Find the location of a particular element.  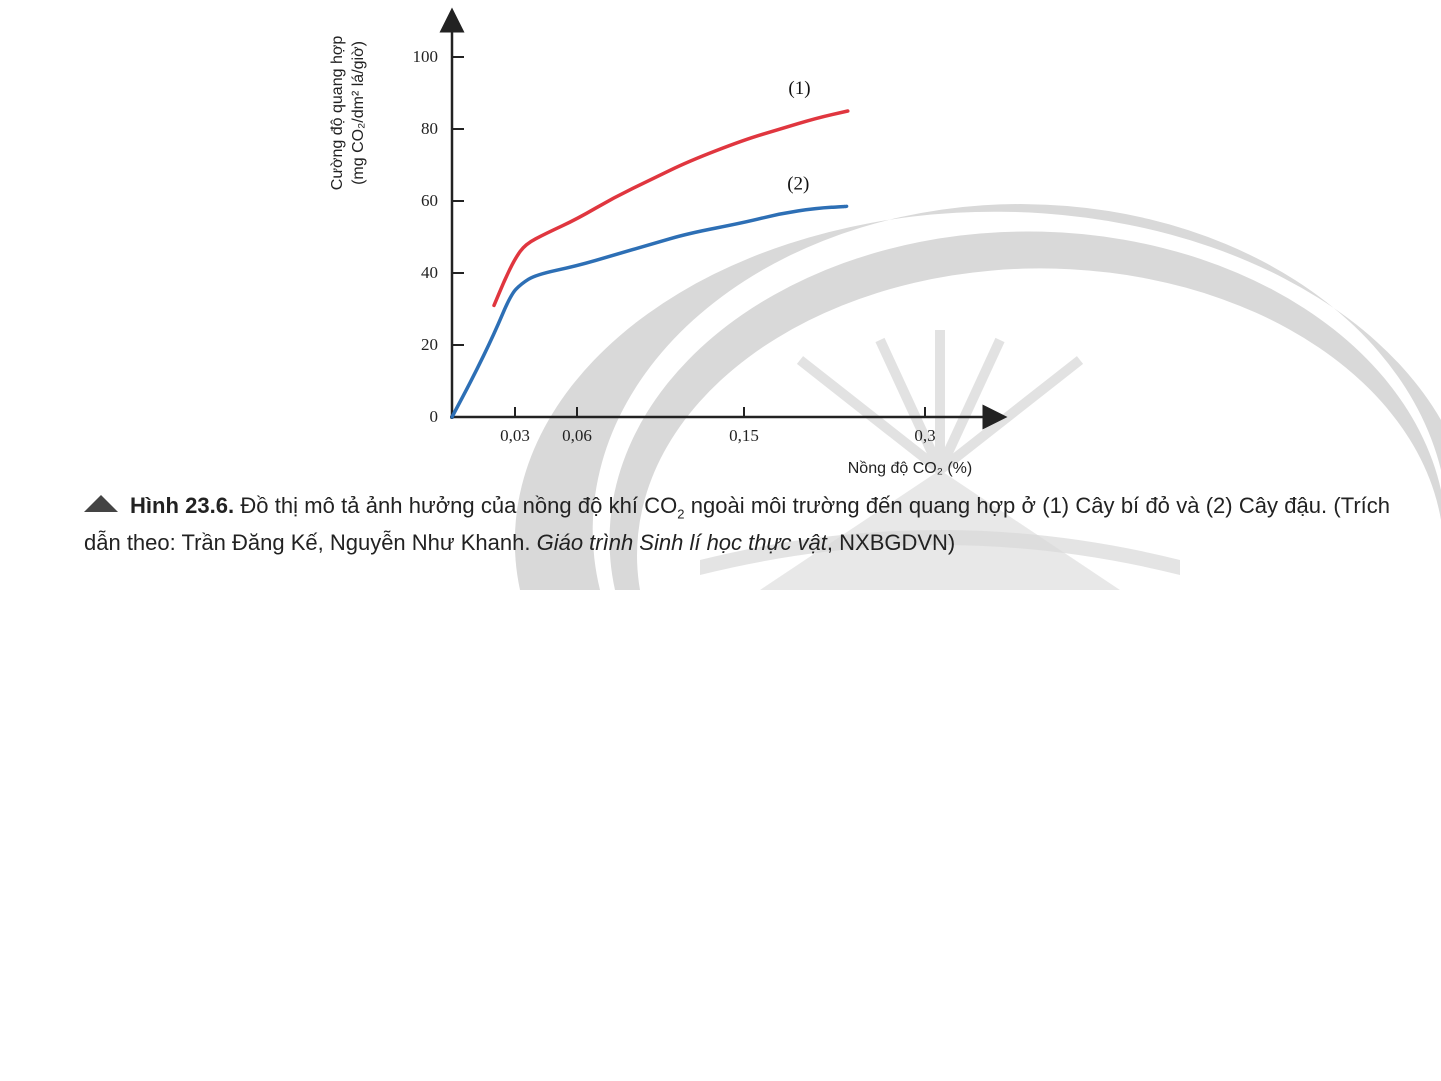

x-tick-label: 0,3 is located at coordinates (924, 435).